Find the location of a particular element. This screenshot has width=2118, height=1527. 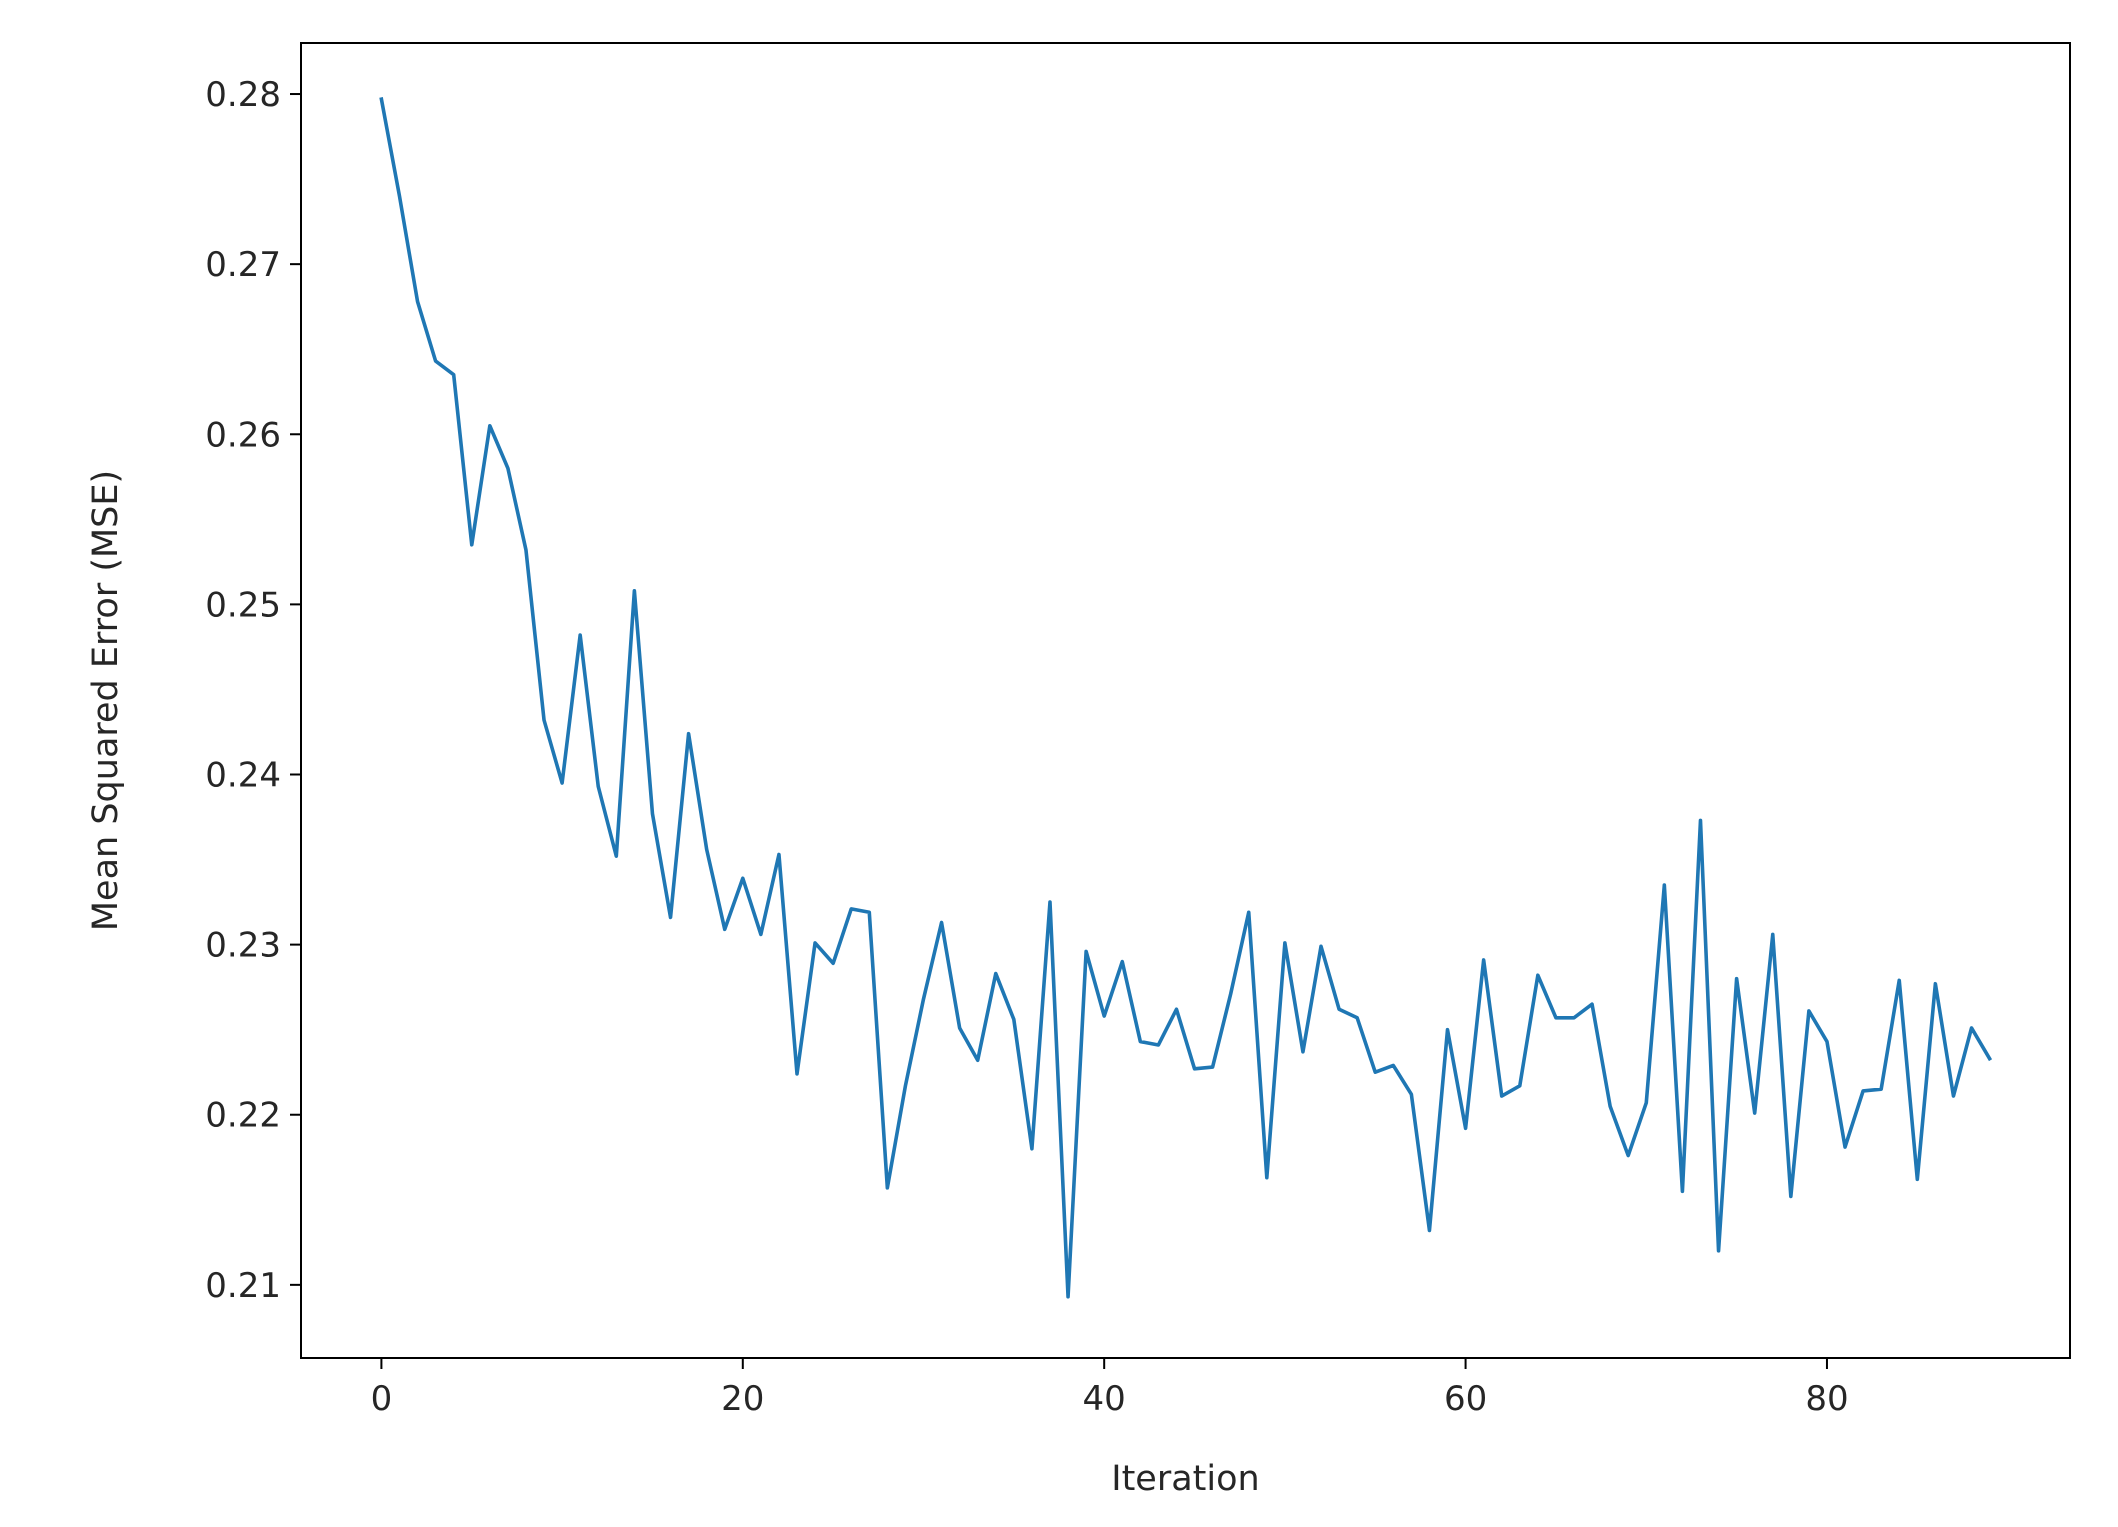

y-tick-label: 0.25 is located at coordinates (243, 605).